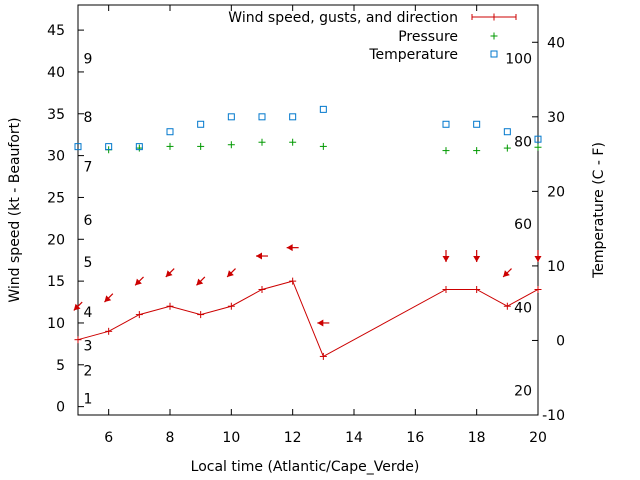 This screenshot has height=480, width=640. Describe the element at coordinates (494, 54) in the screenshot. I see `legend-marker-temperature` at that location.